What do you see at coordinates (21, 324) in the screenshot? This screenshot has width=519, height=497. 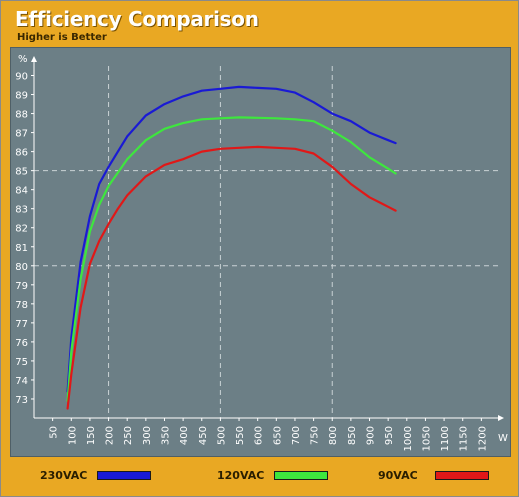 I see `y-tick-label: 77` at bounding box center [21, 324].